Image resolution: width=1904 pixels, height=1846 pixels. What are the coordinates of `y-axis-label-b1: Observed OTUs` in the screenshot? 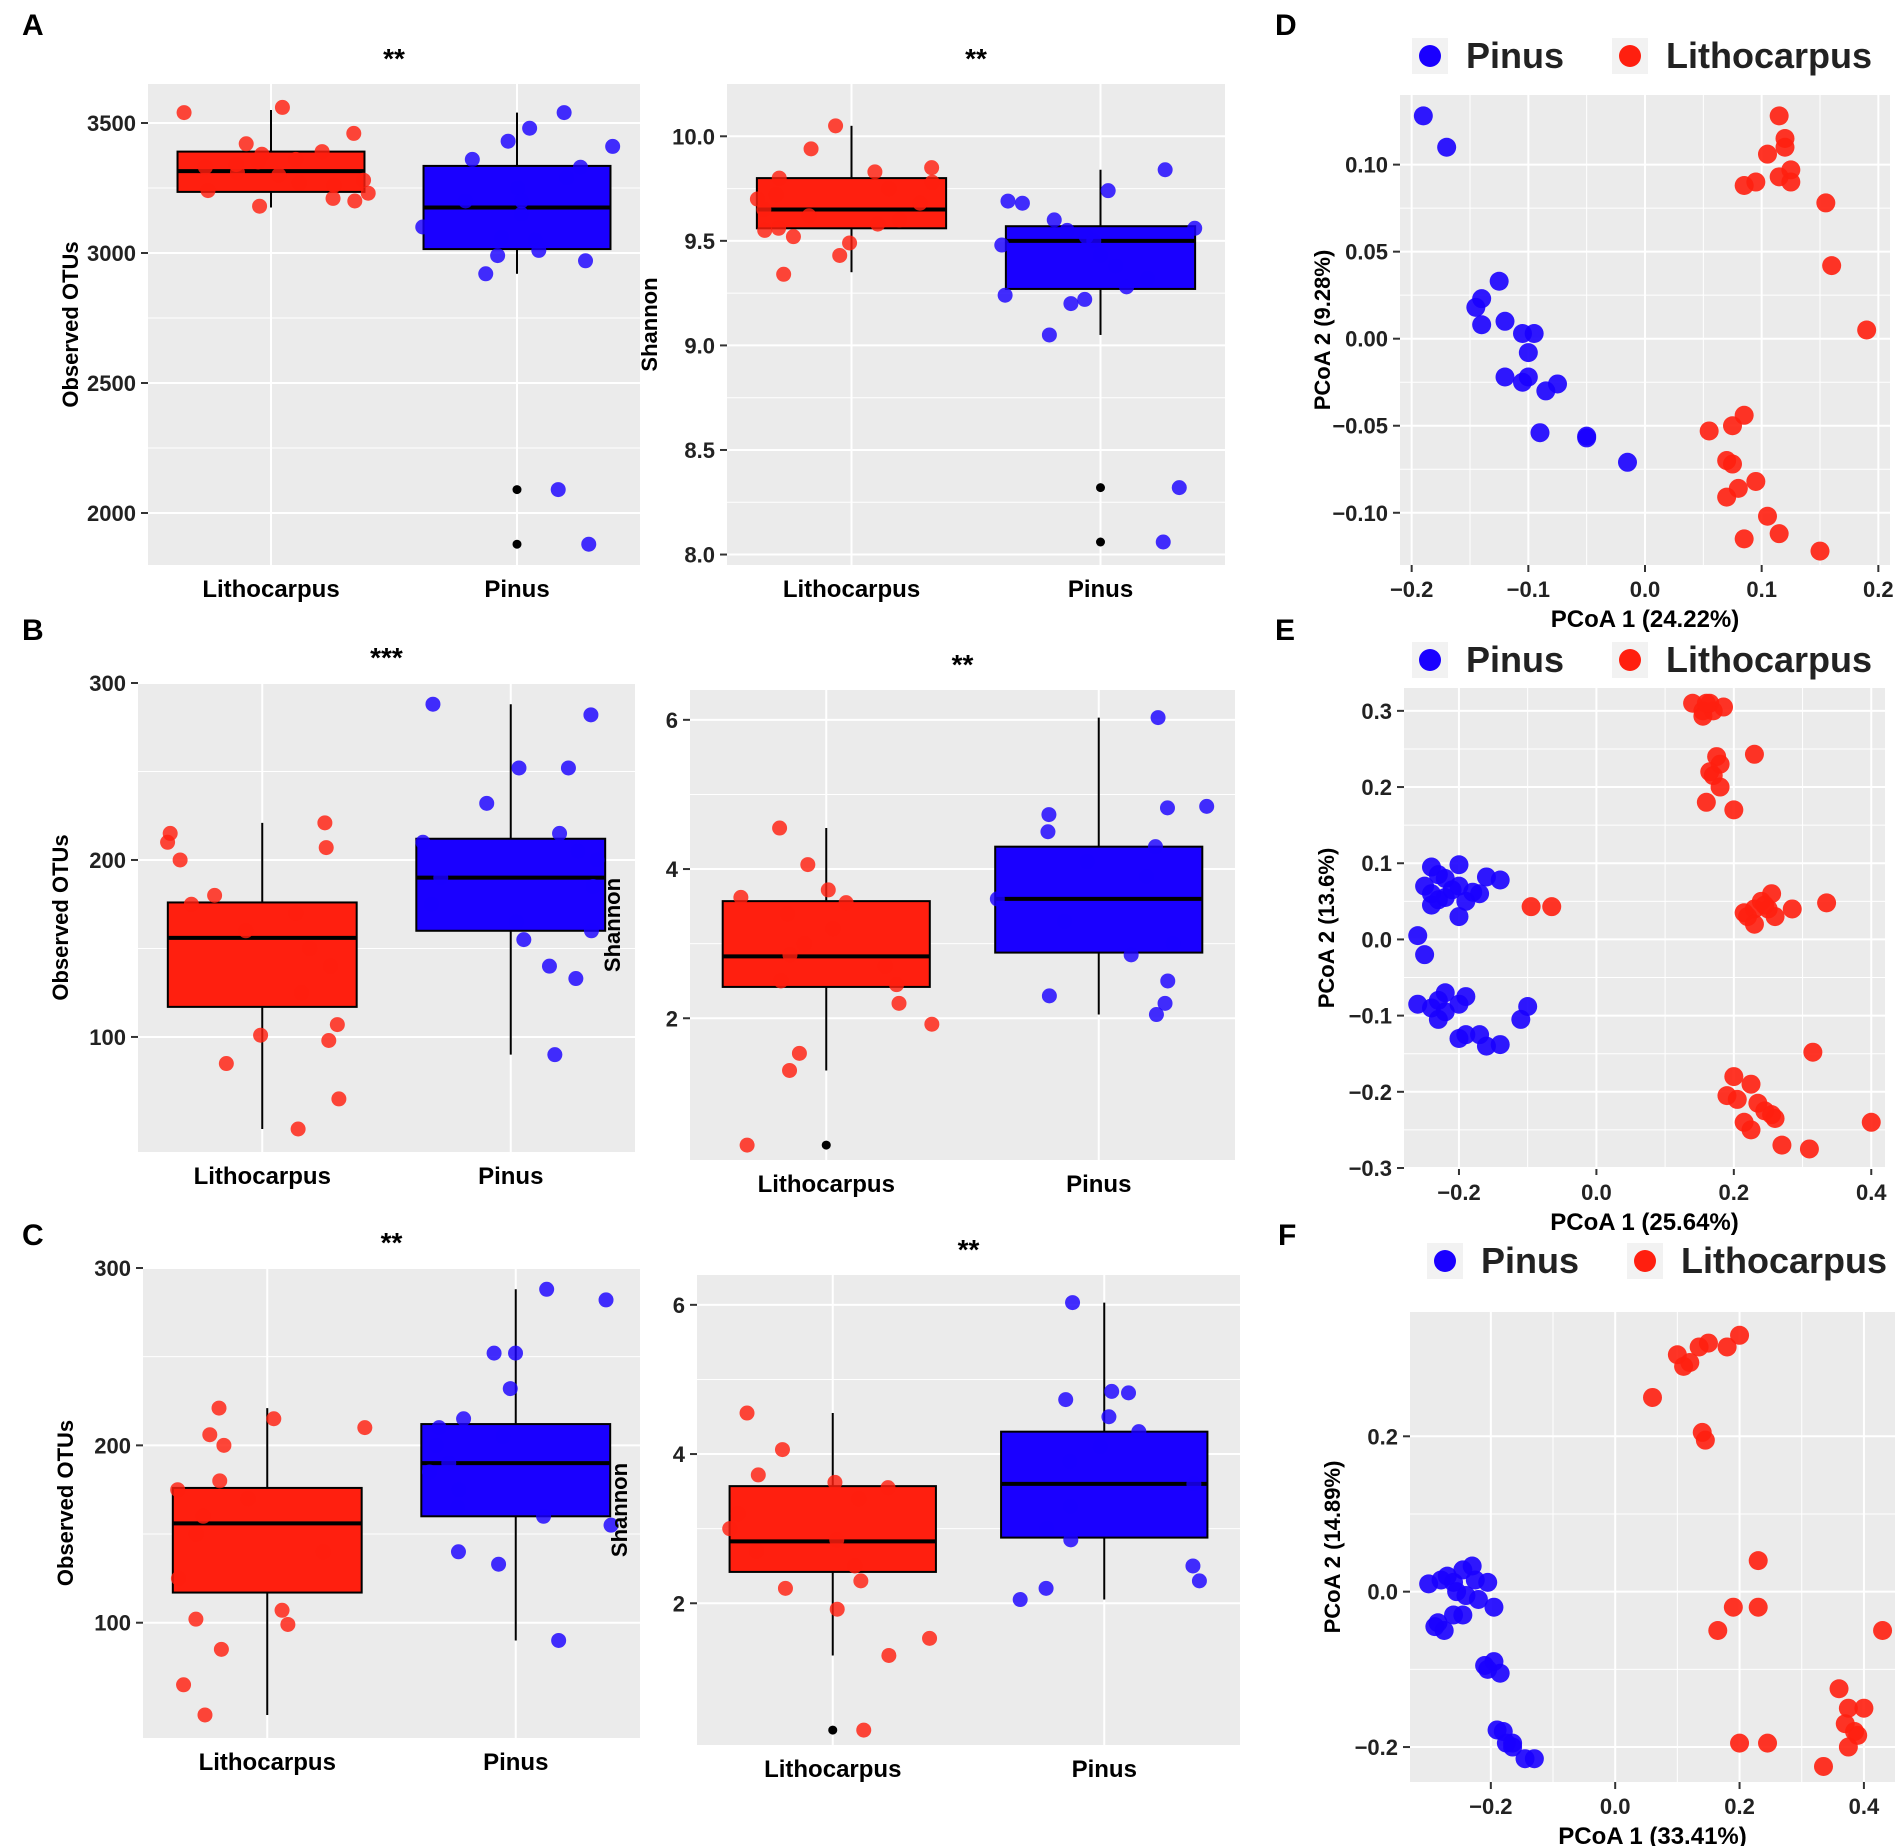 It's located at (60, 917).